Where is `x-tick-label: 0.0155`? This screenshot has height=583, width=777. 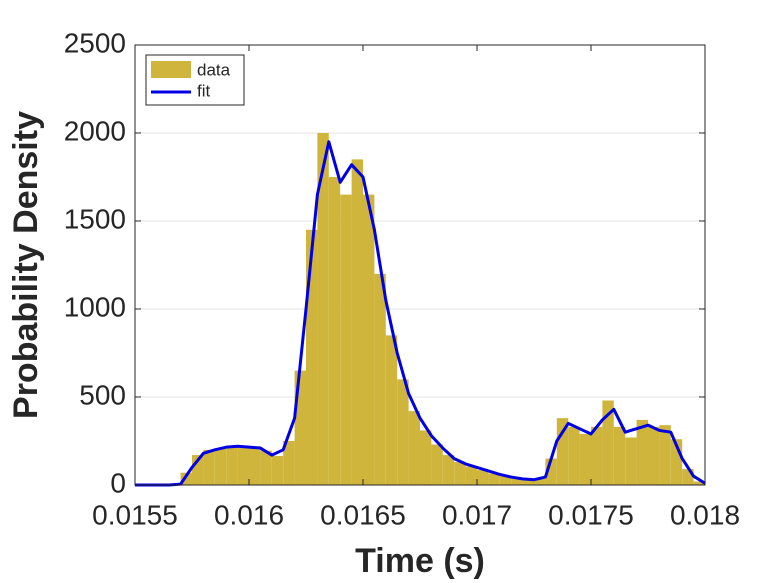 x-tick-label: 0.0155 is located at coordinates (135, 514).